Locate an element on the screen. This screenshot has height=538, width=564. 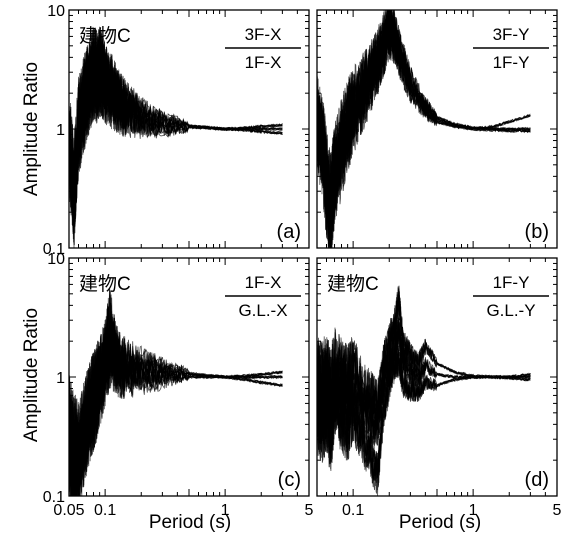
ratio-numerator: 3F-X is located at coordinates (263, 34).